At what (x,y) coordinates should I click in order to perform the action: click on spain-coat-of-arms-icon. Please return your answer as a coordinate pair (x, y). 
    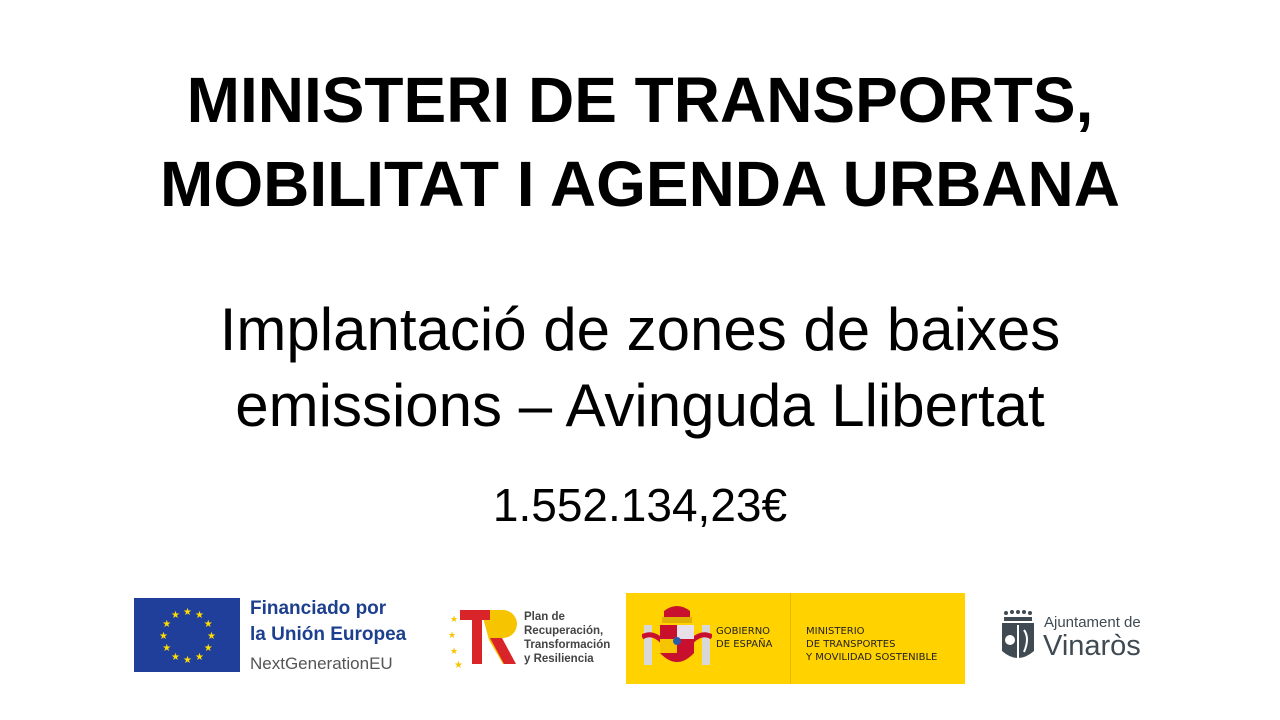
    Looking at the image, I should click on (677, 635).